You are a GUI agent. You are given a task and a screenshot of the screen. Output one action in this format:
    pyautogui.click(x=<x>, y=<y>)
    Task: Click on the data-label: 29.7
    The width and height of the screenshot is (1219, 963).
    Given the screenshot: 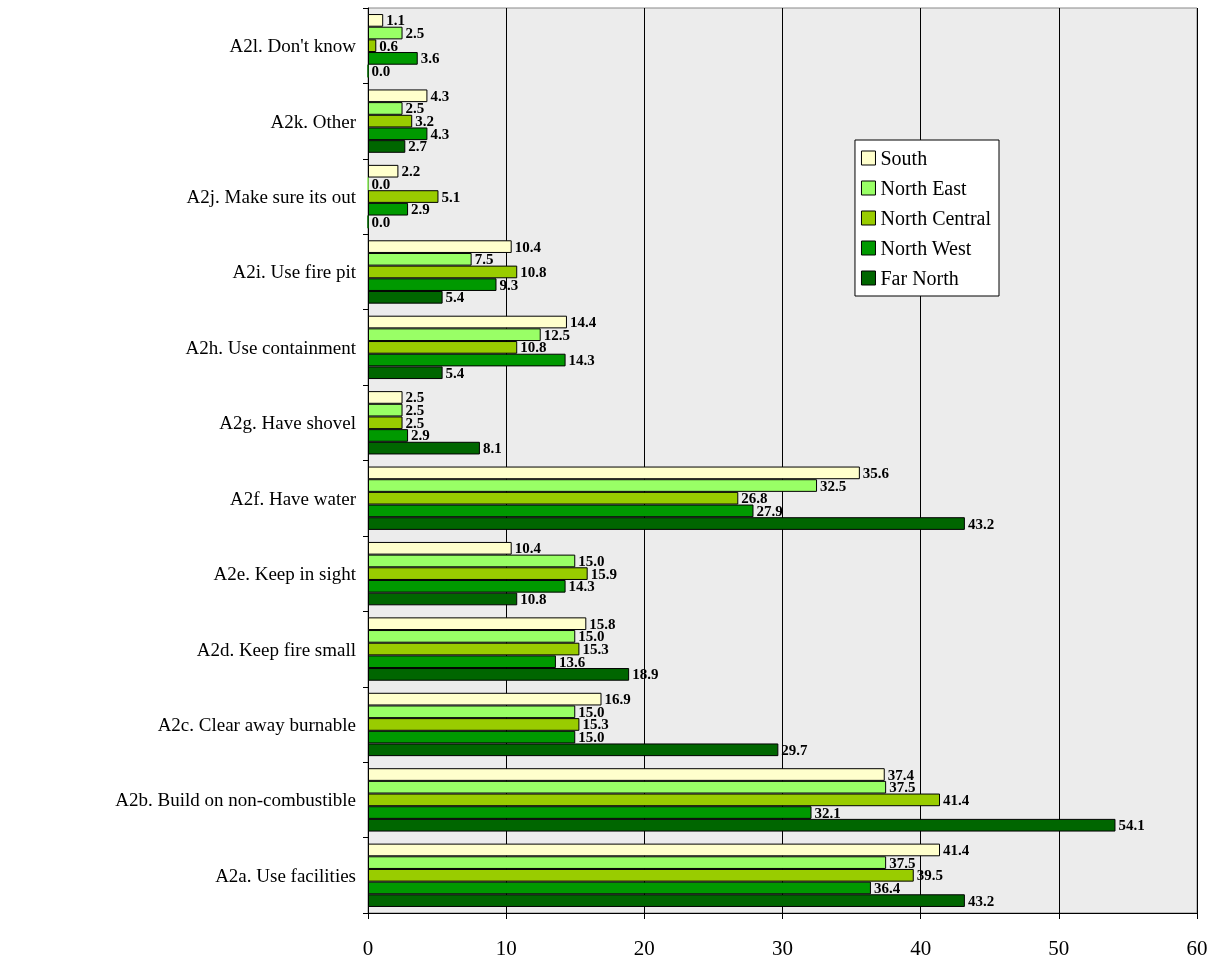 What is the action you would take?
    pyautogui.click(x=795, y=749)
    